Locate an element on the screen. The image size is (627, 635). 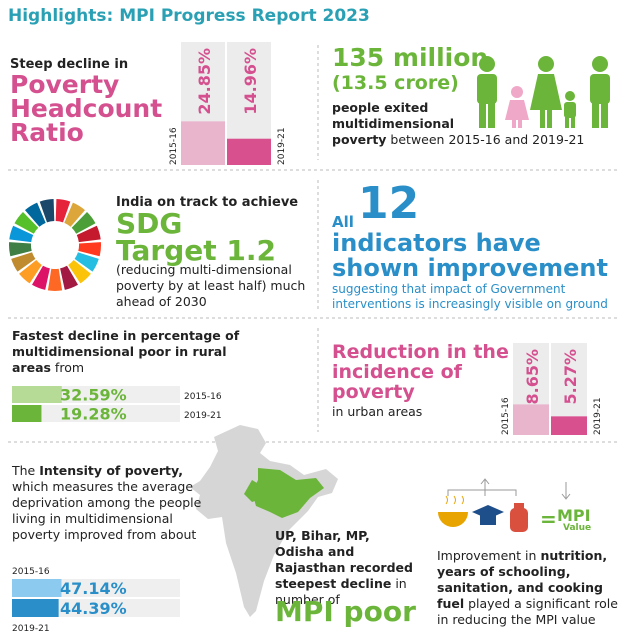
value-label: 44.39% is located at coordinates (93, 608).